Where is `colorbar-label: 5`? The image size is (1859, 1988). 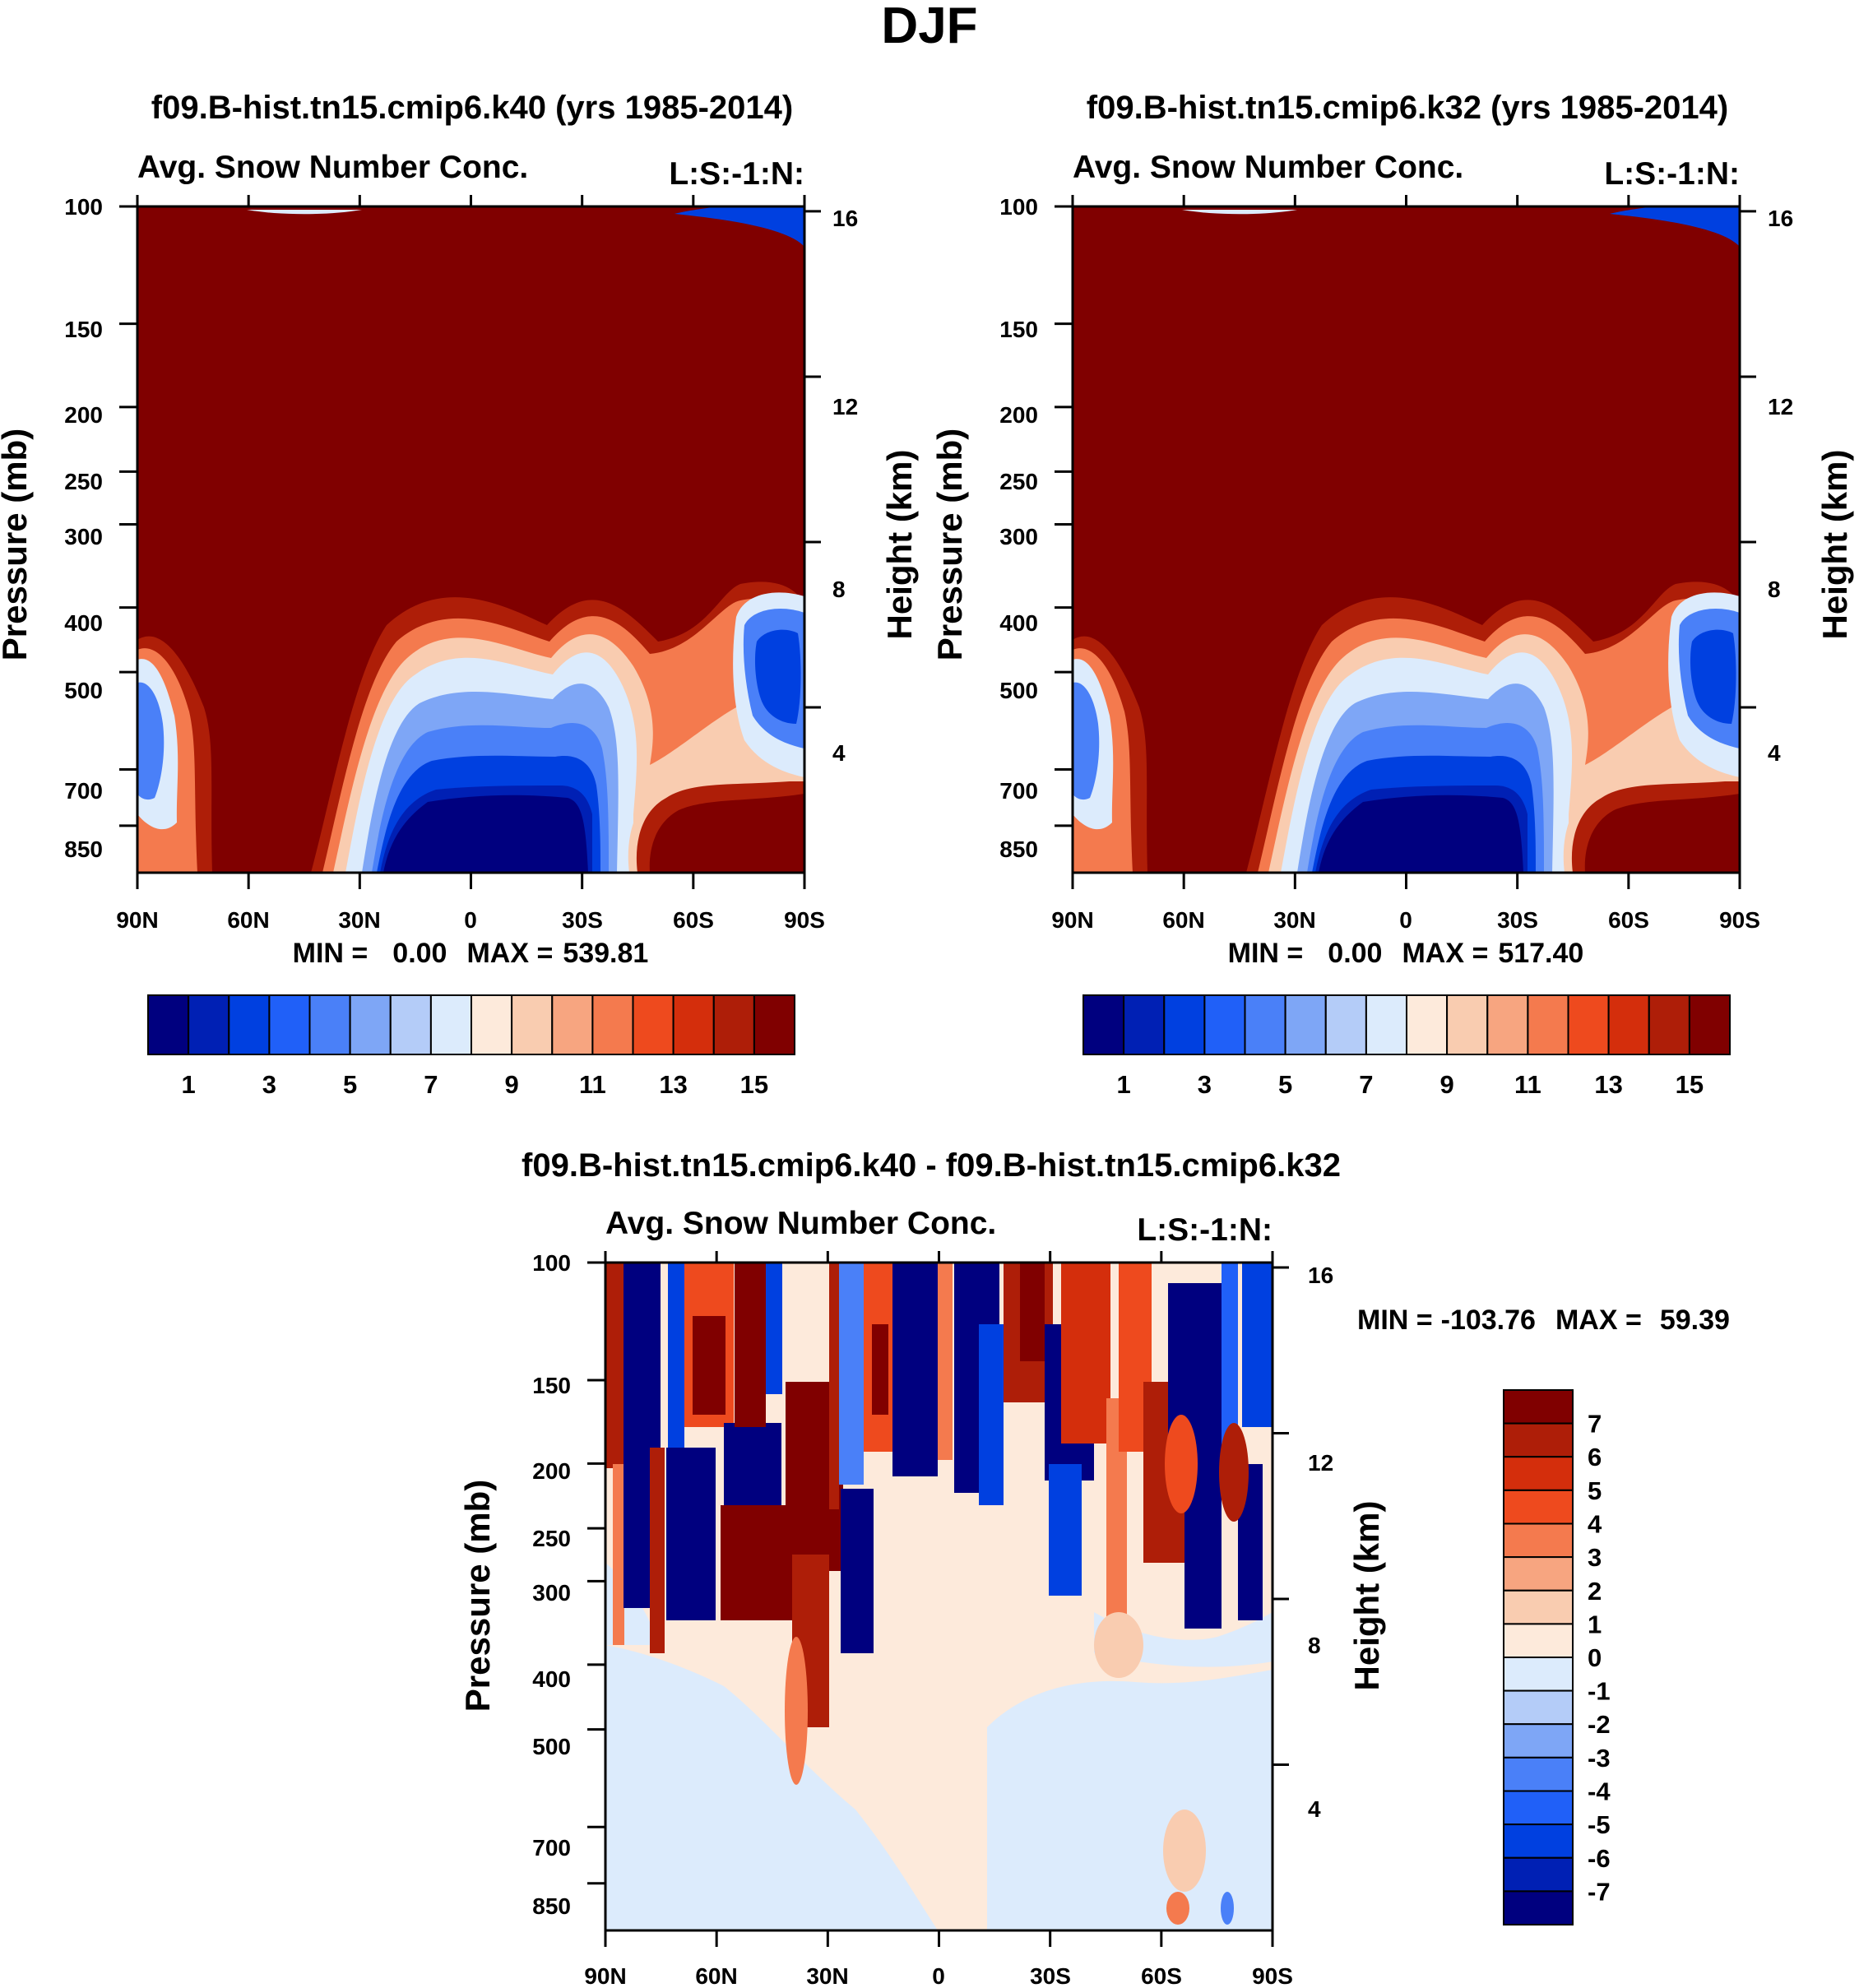 colorbar-label: 5 is located at coordinates (1595, 1490).